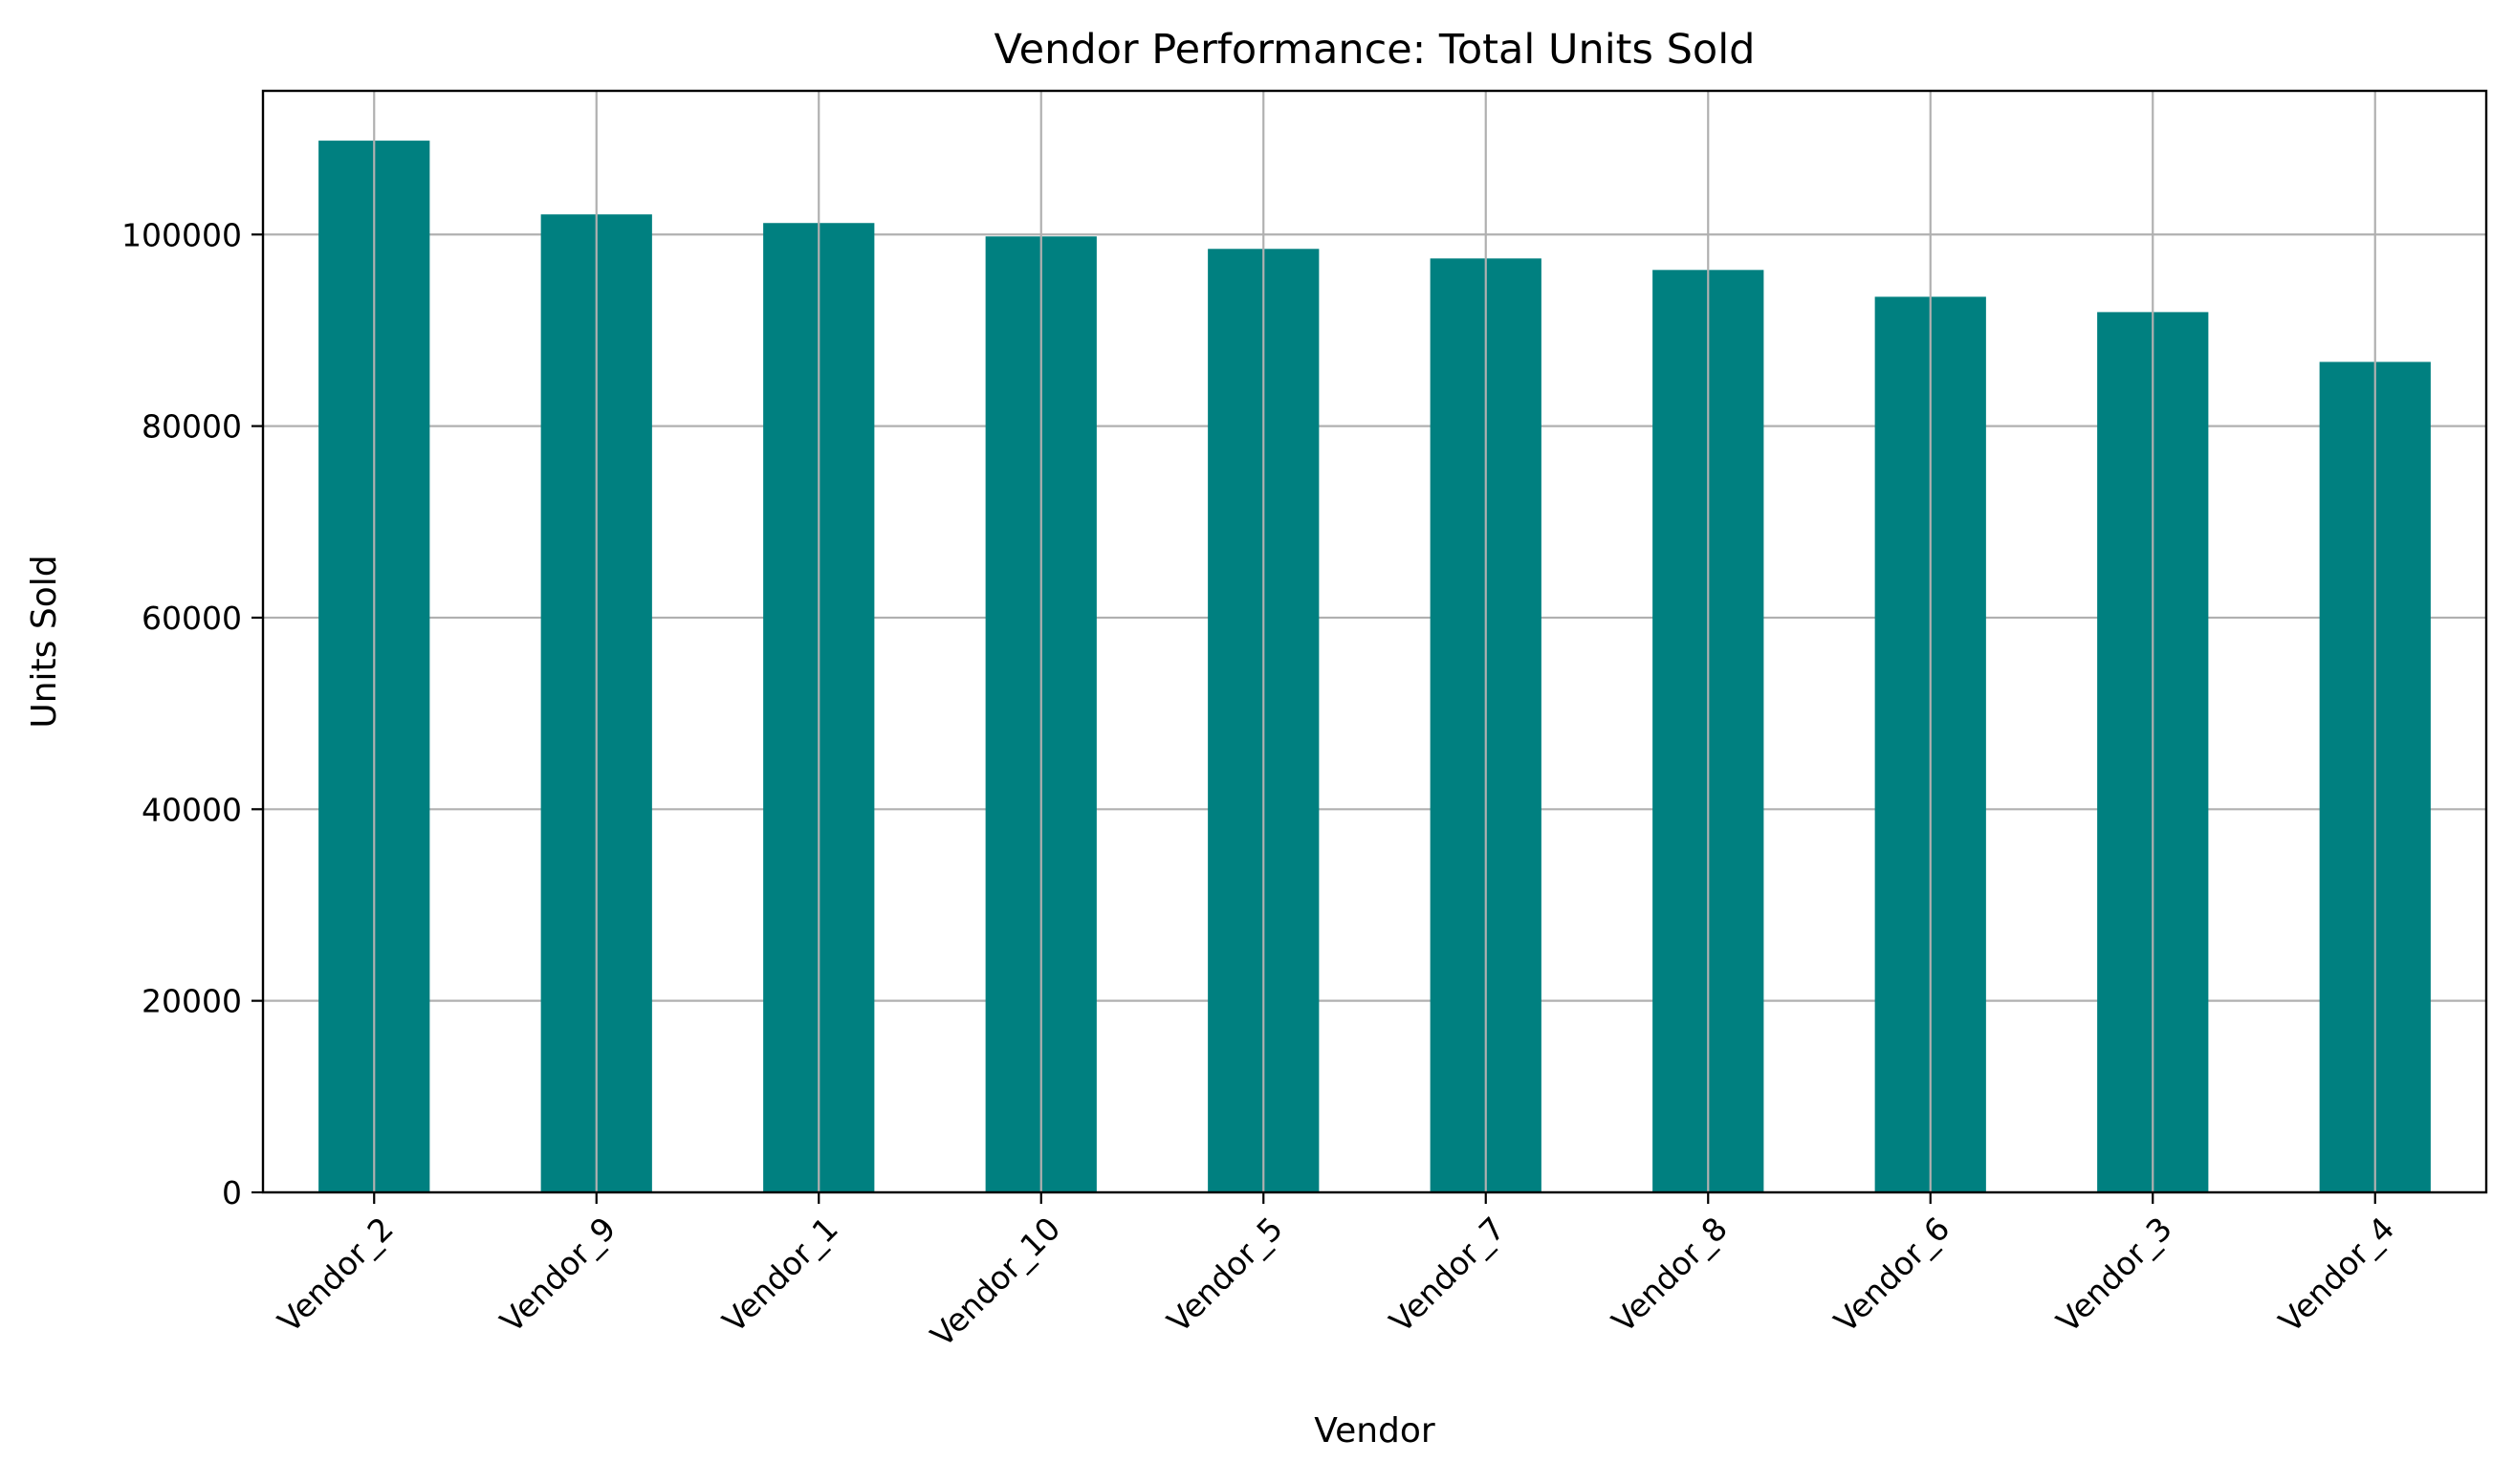  Describe the element at coordinates (1375, 50) in the screenshot. I see `chart-title: Vendor Performance: Total Units Sold` at that location.